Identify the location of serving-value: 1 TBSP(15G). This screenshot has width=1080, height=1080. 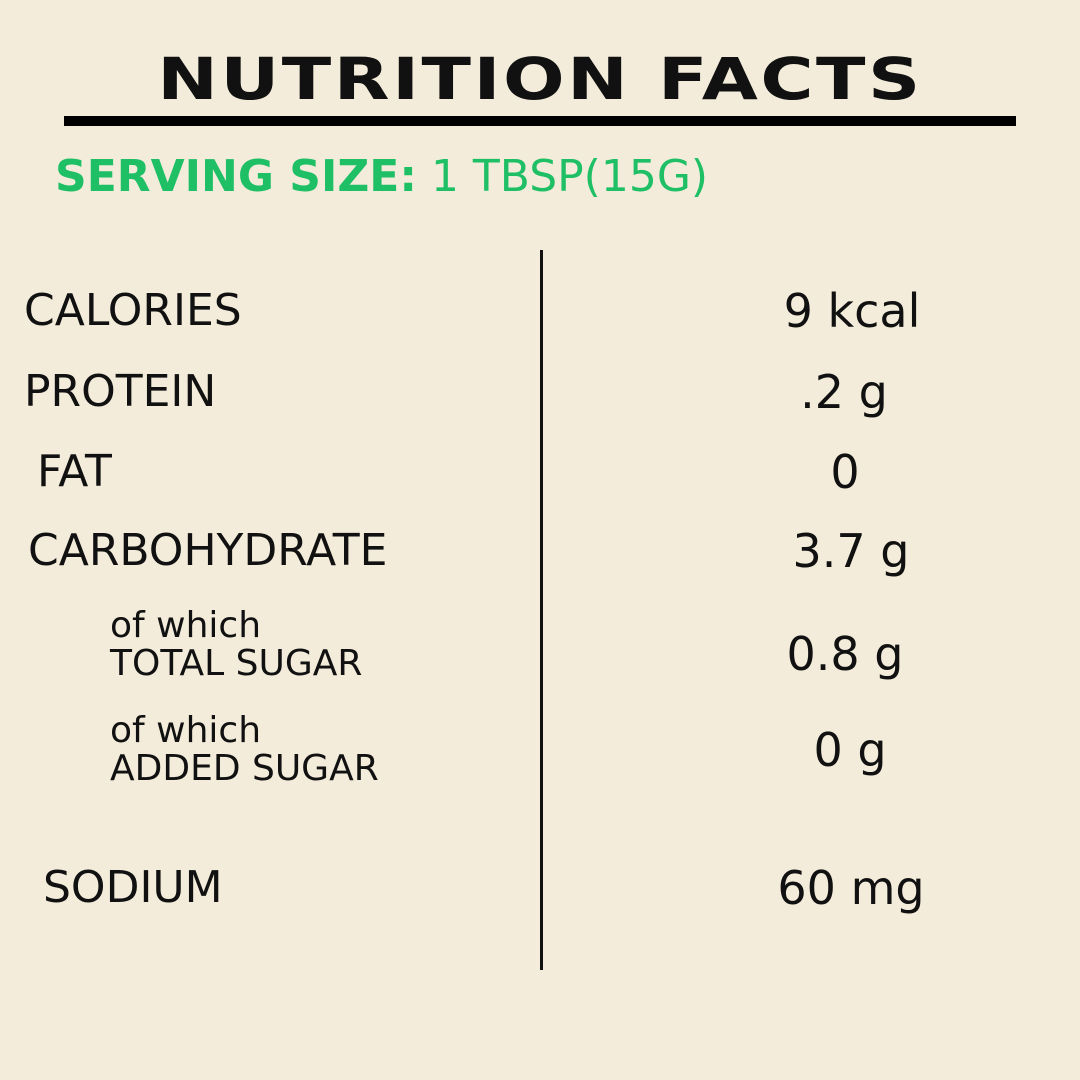
(569, 176).